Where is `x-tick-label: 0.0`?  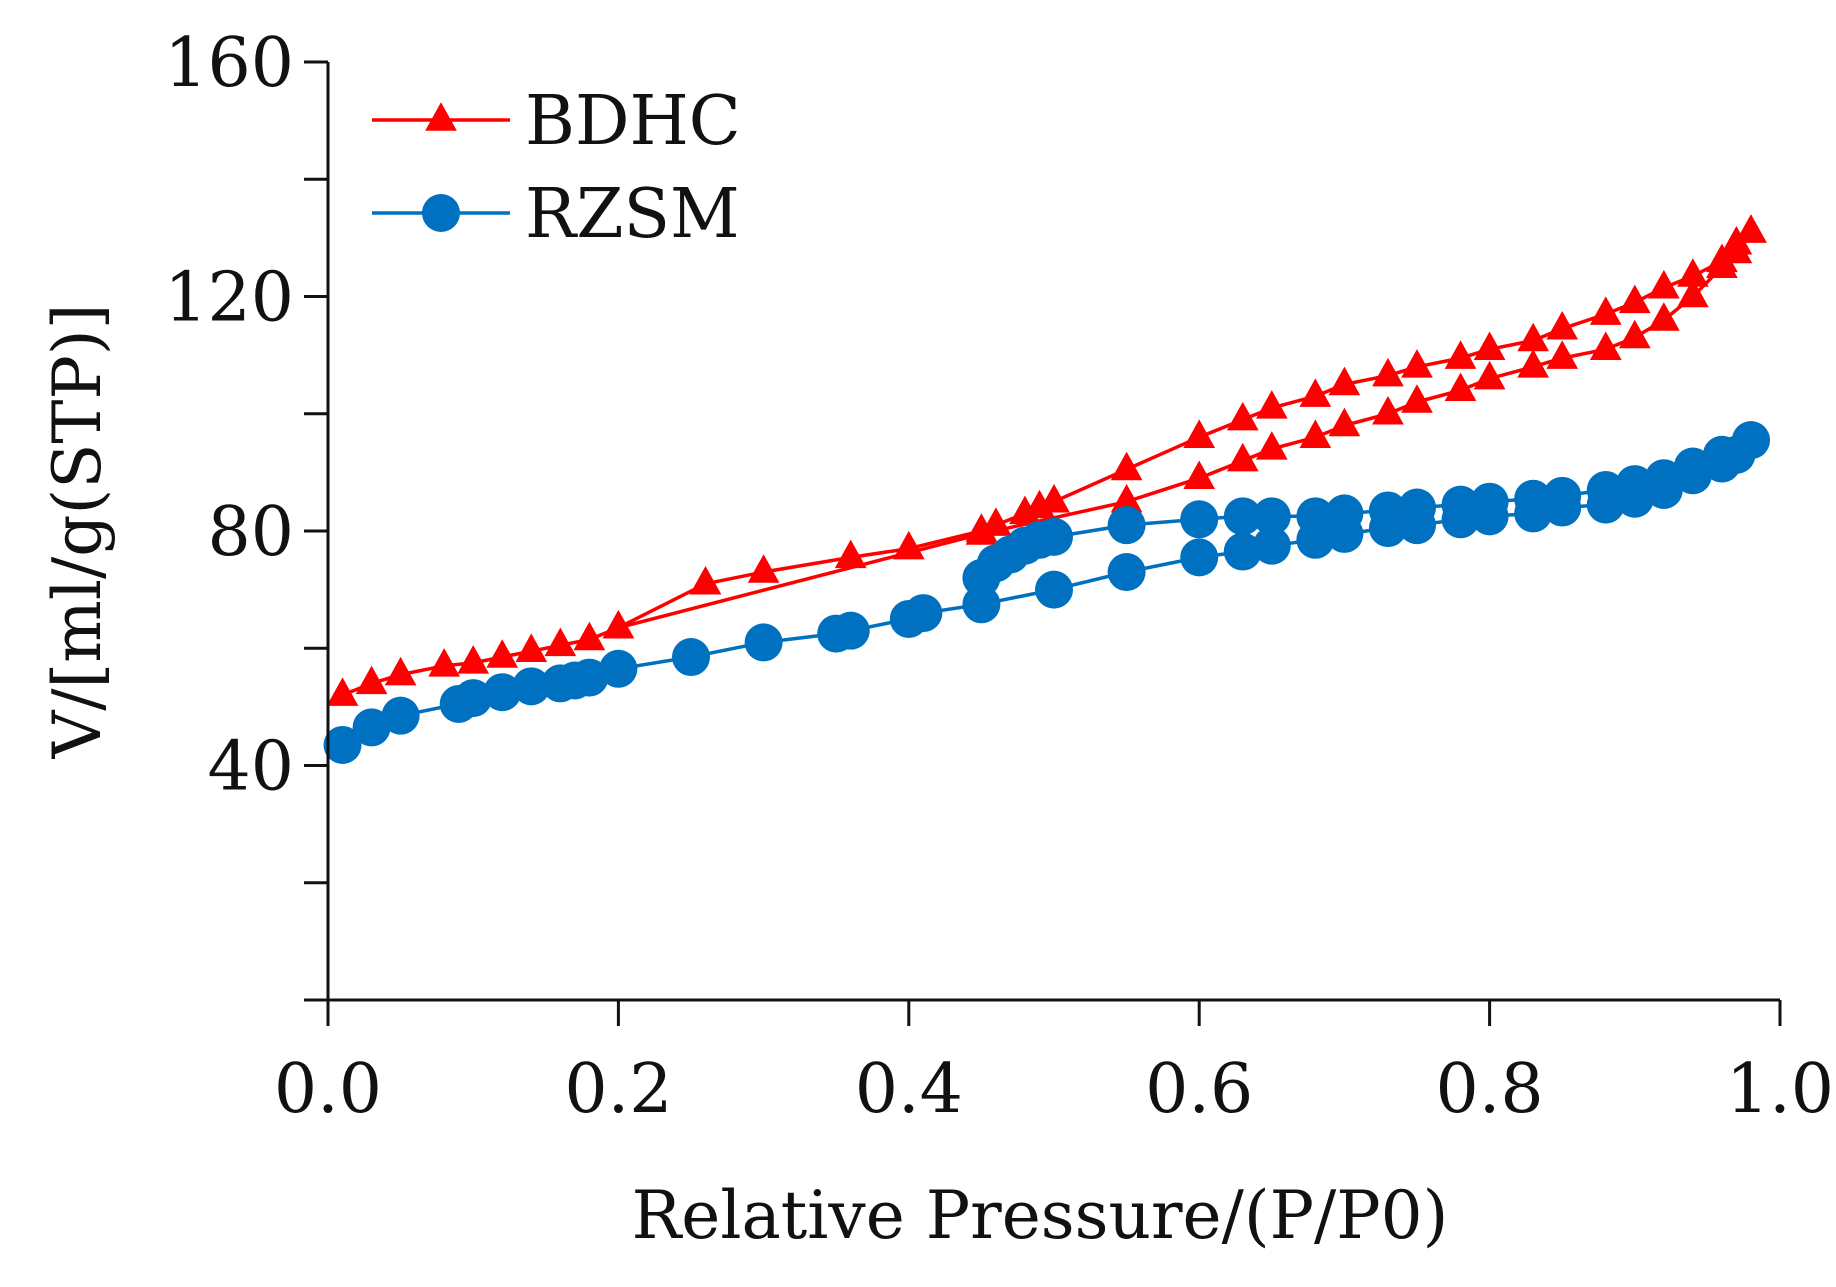 x-tick-label: 0.0 is located at coordinates (328, 1089).